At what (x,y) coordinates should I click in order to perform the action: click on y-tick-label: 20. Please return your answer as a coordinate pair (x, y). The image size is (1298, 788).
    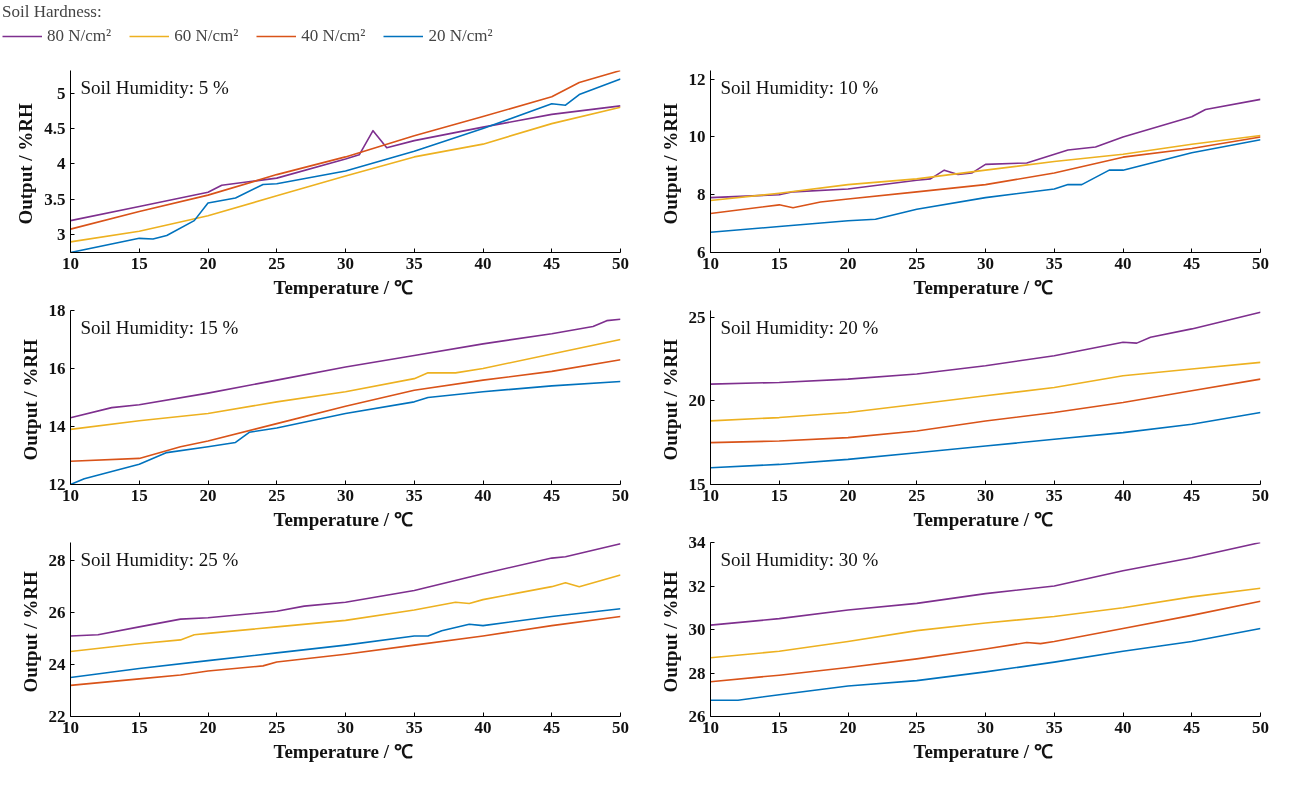
    Looking at the image, I should click on (697, 401).